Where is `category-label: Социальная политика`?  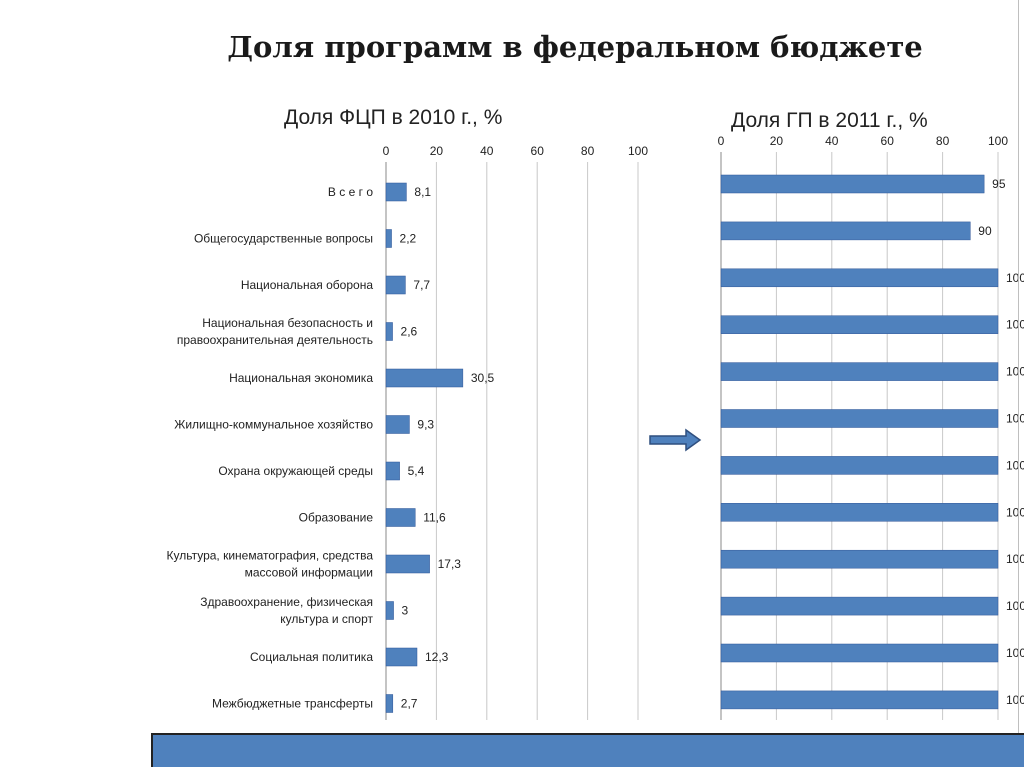
category-label: Социальная политика is located at coordinates (311, 657).